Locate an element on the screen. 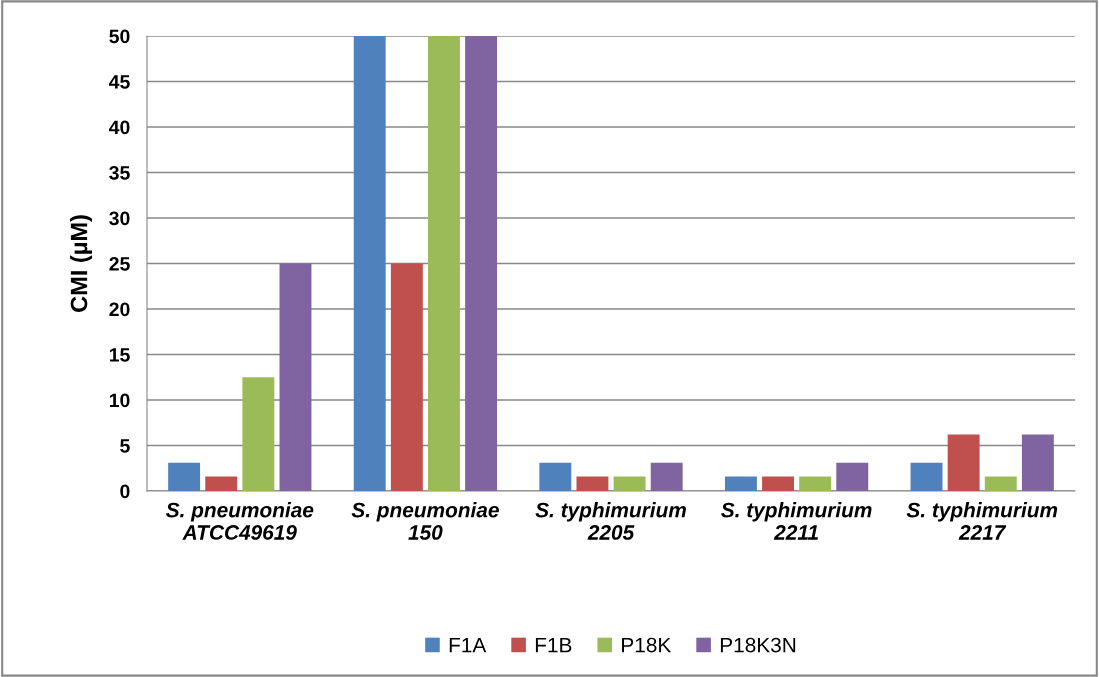 The width and height of the screenshot is (1099, 677). y-tick-label: 30 is located at coordinates (119, 218).